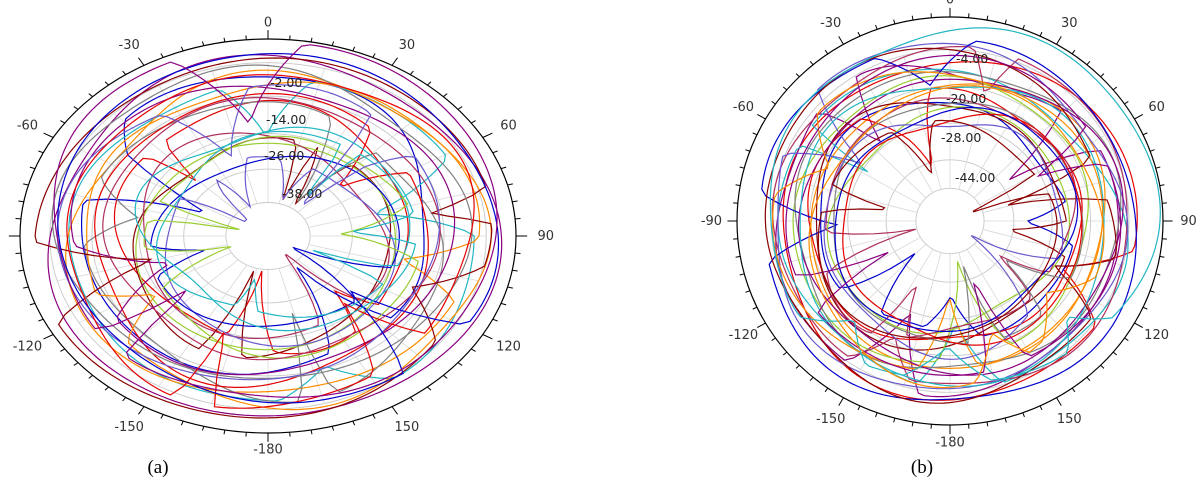 The height and width of the screenshot is (486, 1200). I want to click on grid-ring, so click(268, 236).